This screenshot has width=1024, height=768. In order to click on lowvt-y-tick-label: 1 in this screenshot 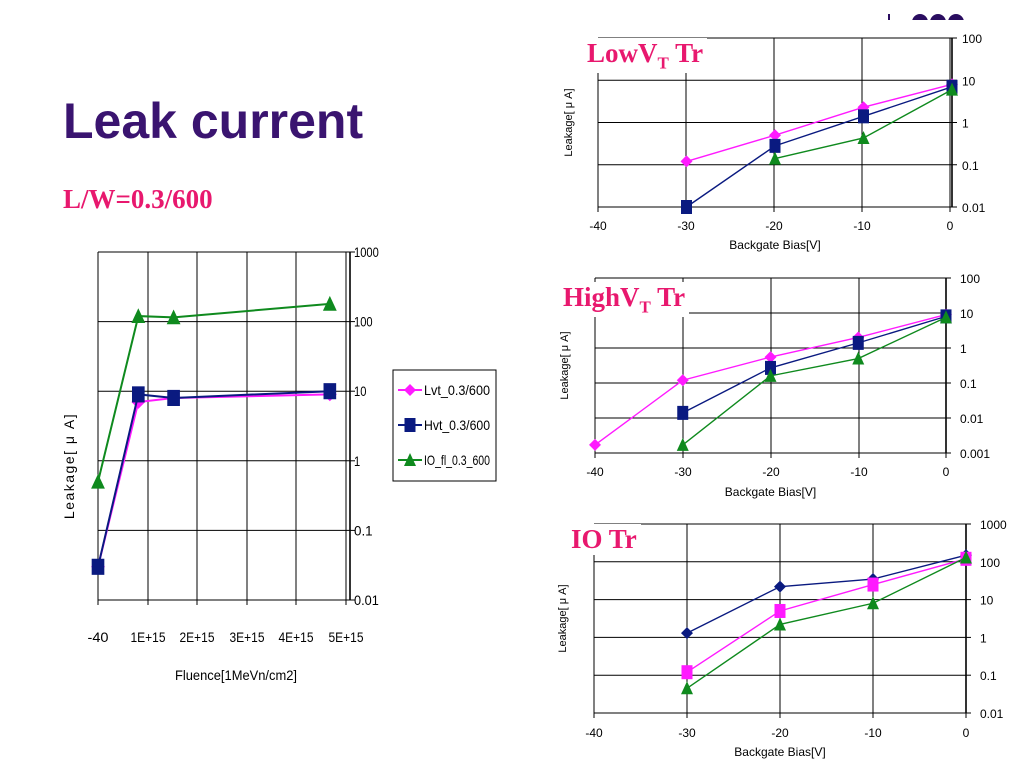, I will do `click(965, 124)`.